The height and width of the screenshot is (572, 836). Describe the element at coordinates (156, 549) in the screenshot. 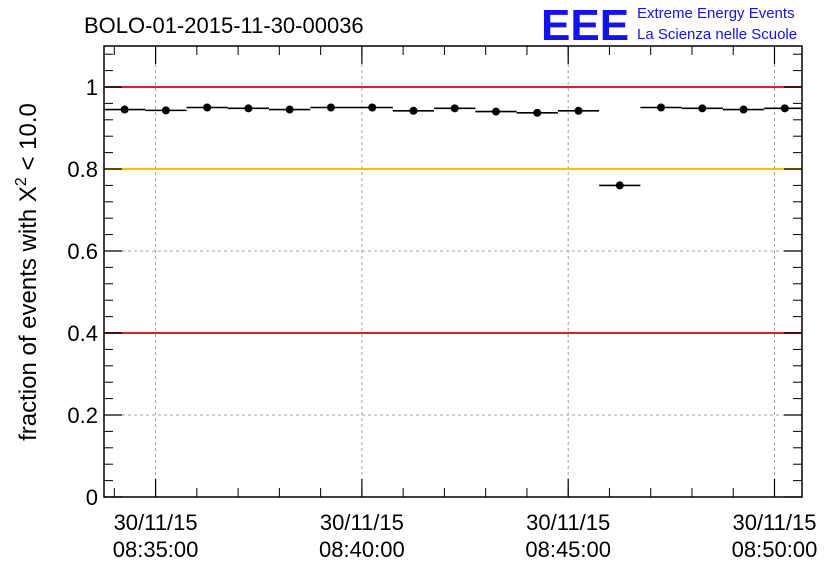

I see `x-tick-label-time: 08:35:00` at that location.